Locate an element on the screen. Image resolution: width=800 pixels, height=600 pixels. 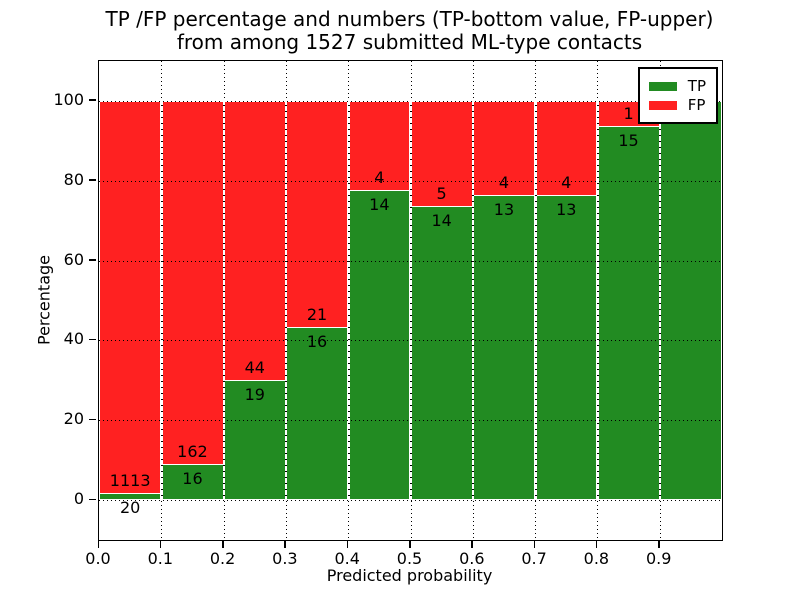
y-tick-label: 100 is located at coordinates (68, 99).